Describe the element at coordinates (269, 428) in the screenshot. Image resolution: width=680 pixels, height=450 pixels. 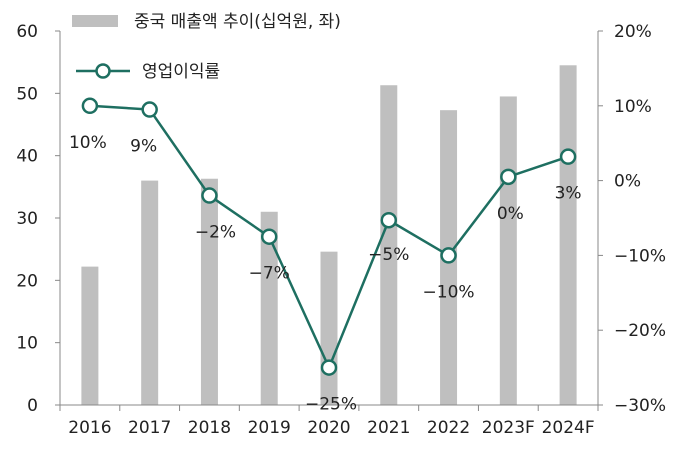
I see `x-tick-label: 2019` at that location.